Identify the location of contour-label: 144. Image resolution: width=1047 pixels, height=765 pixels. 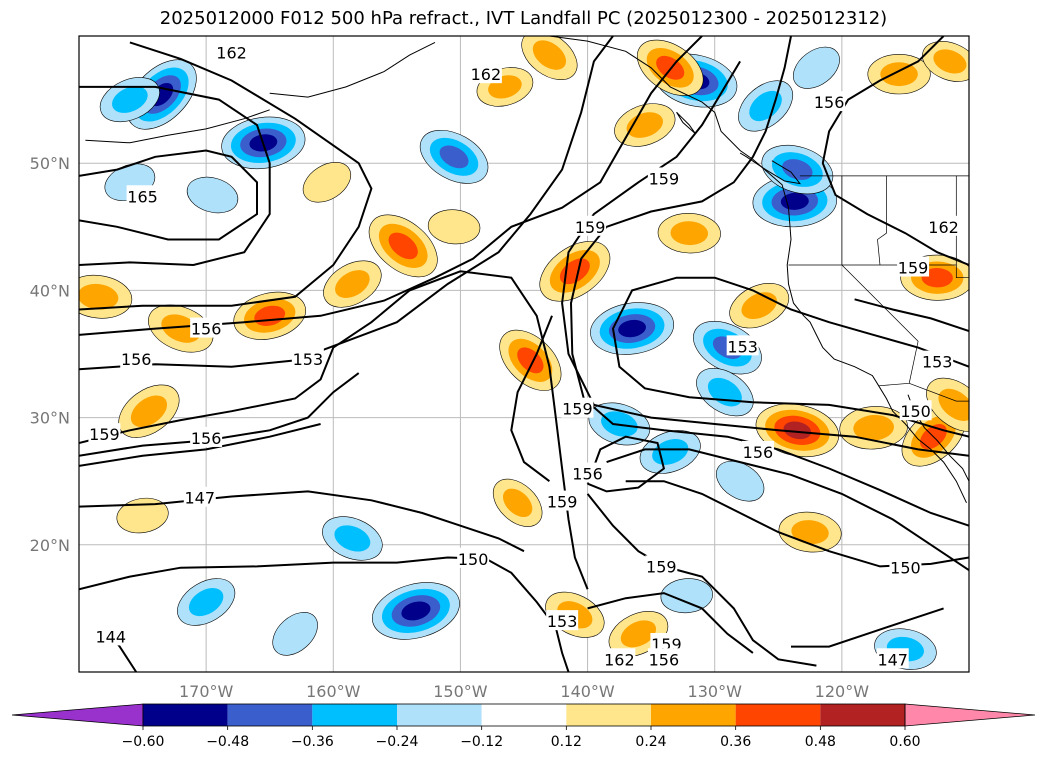
(111, 636).